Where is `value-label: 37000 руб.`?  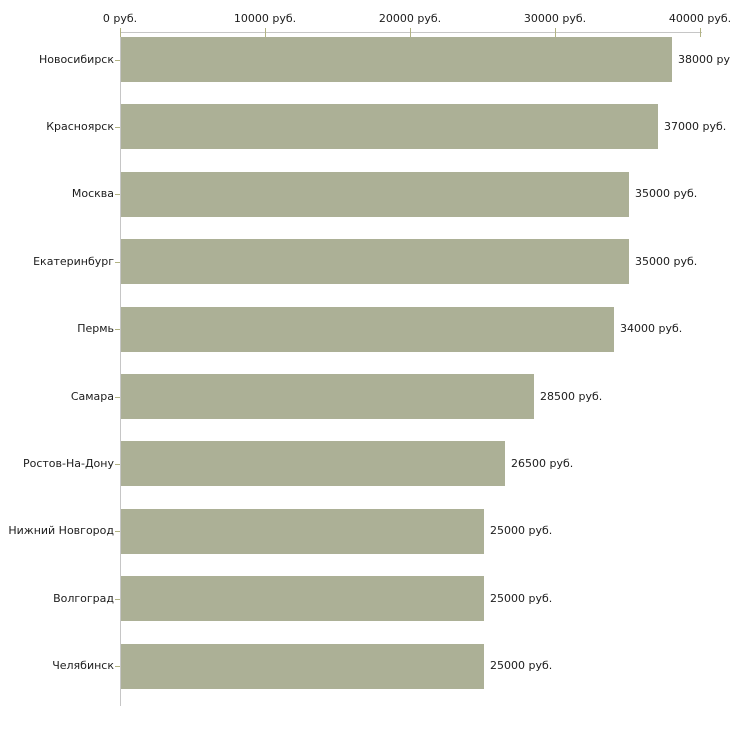
value-label: 37000 руб. is located at coordinates (695, 126).